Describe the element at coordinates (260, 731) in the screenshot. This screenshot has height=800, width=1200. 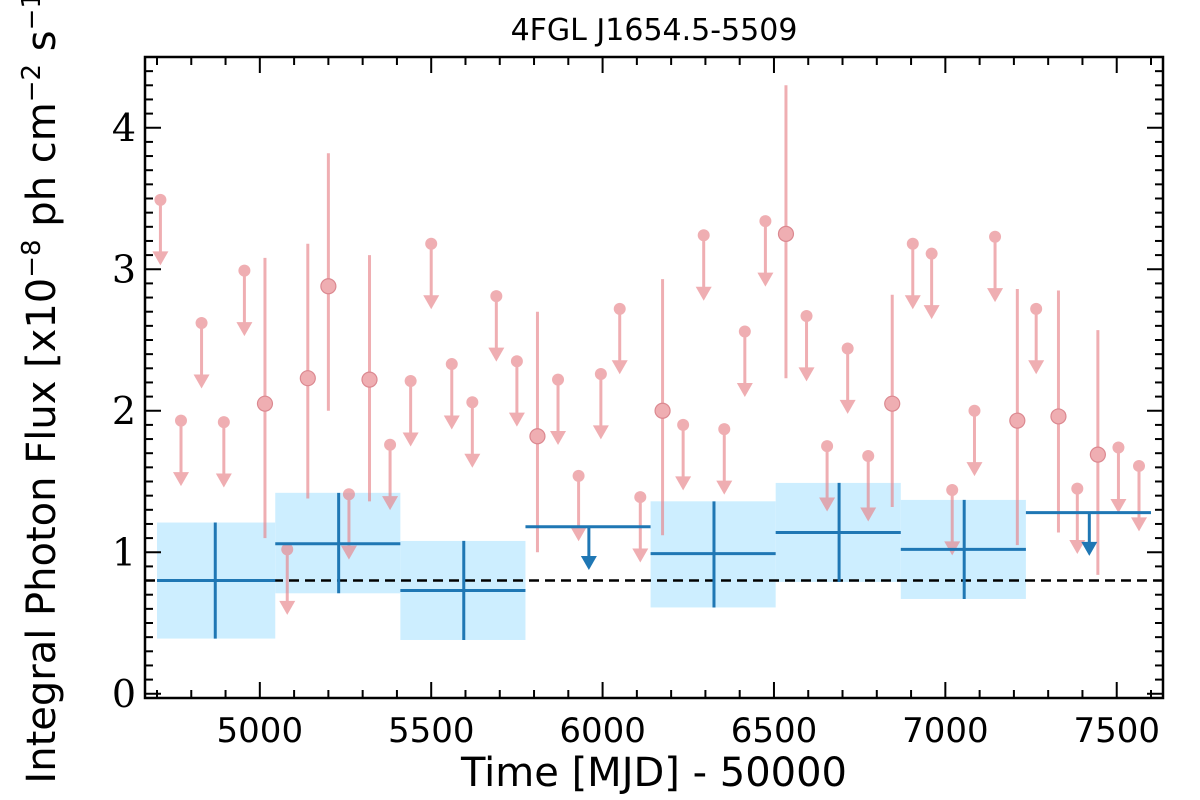
I see `x-tick-label: 5000` at that location.